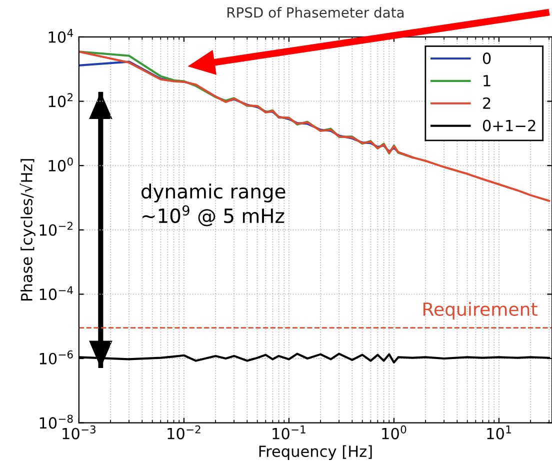 This screenshot has height=474, width=552. Describe the element at coordinates (56, 357) in the screenshot. I see `y-tick-label: 10$^{−6}$` at that location.